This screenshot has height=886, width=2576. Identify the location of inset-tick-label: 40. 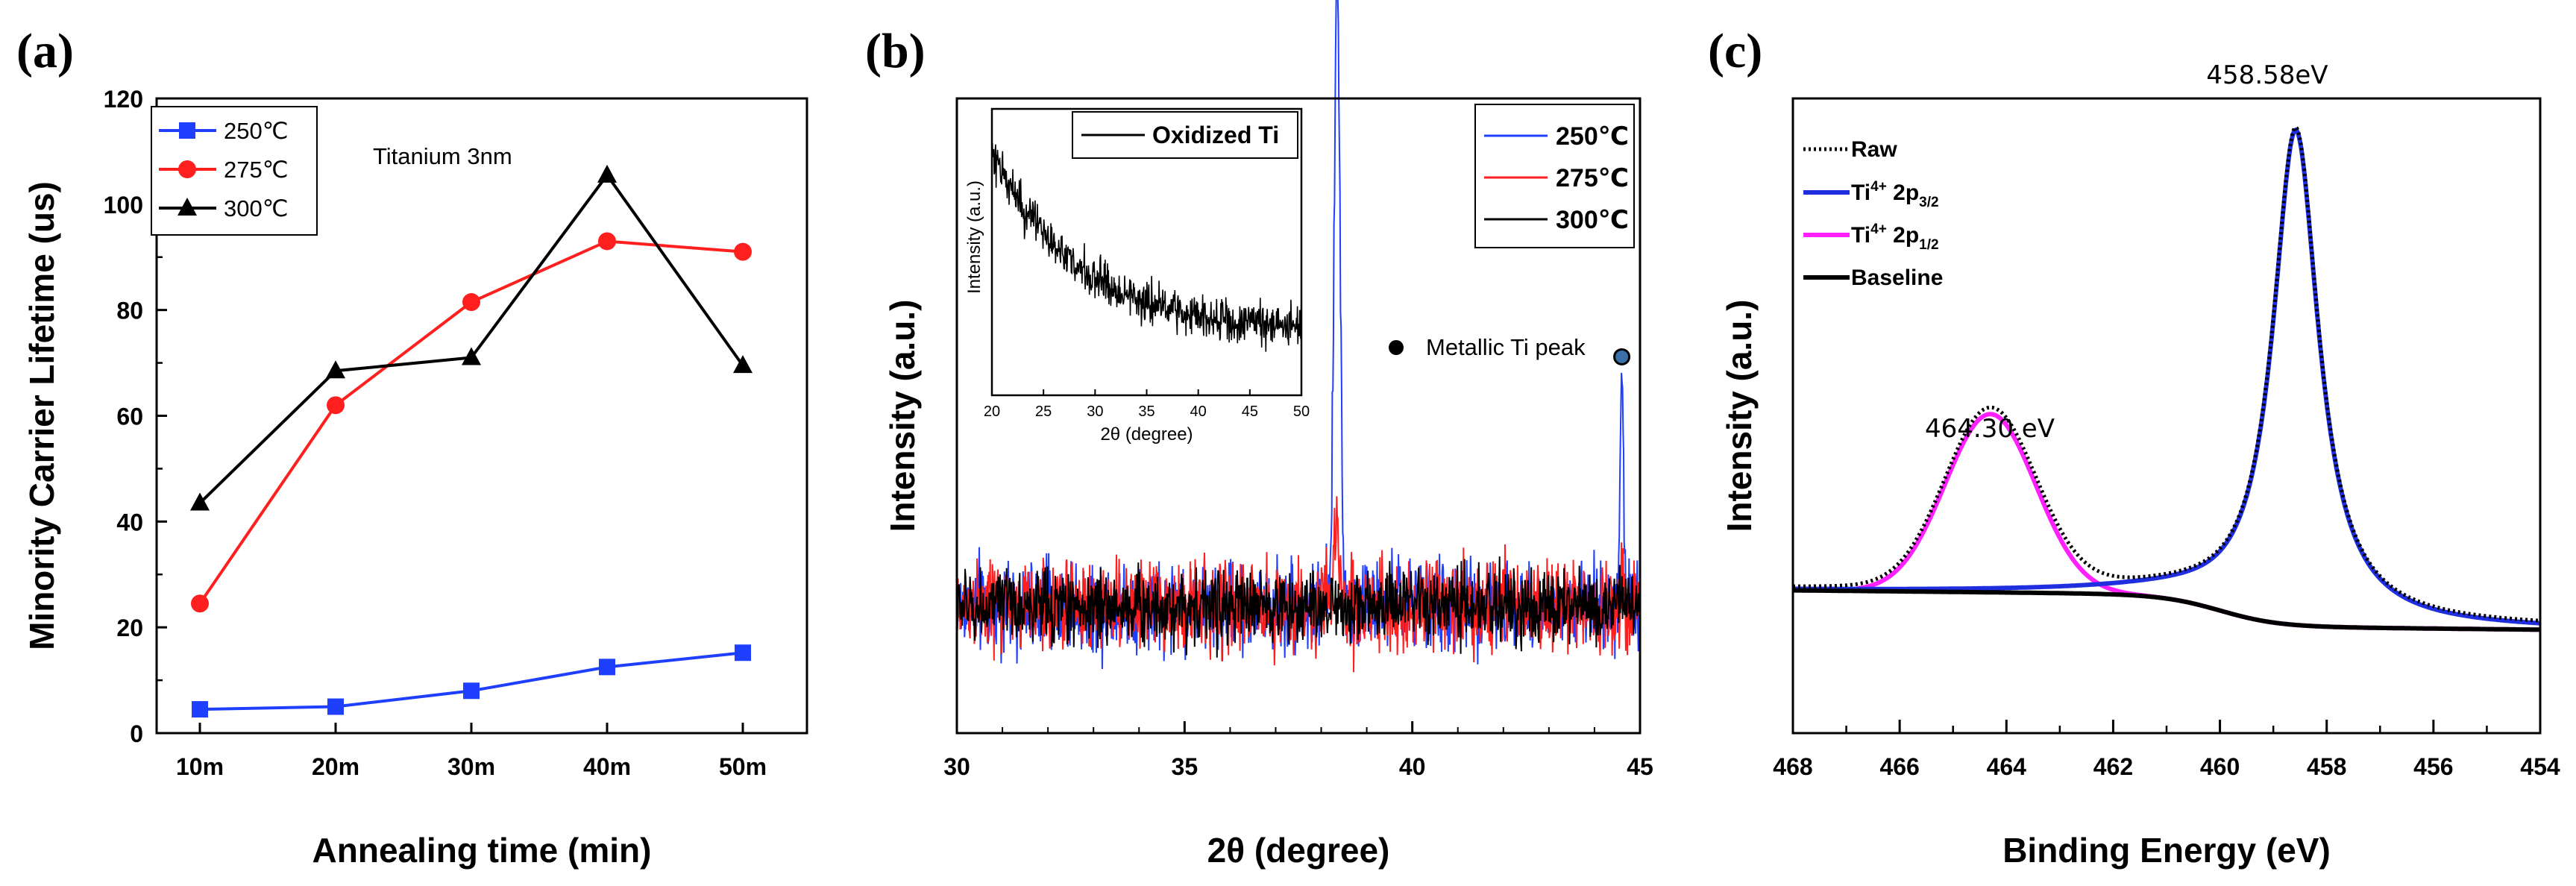
(1199, 412).